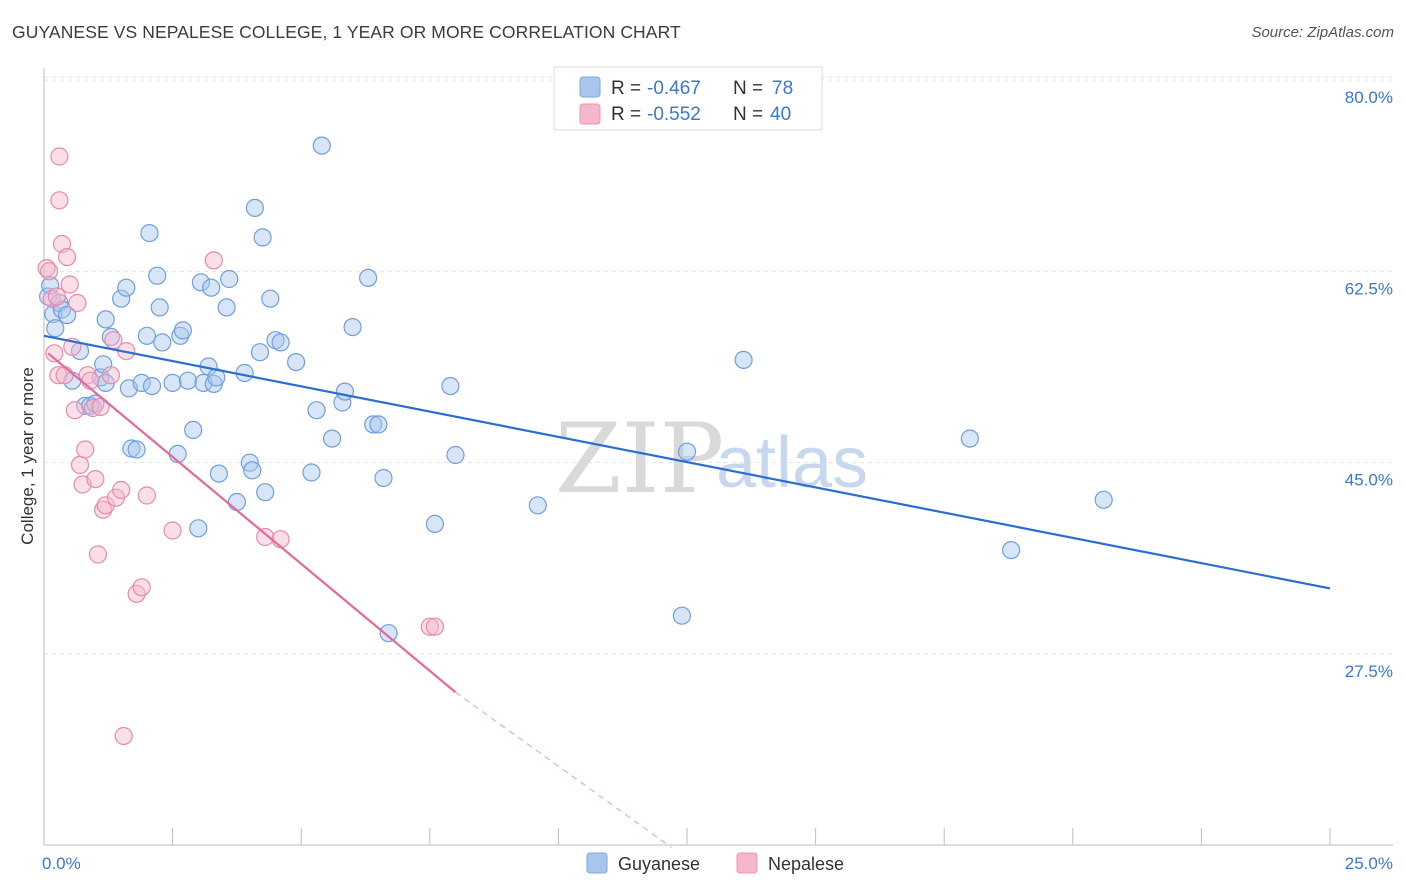 Image resolution: width=1406 pixels, height=892 pixels. I want to click on legend-r-value-2: -0.552, so click(674, 114).